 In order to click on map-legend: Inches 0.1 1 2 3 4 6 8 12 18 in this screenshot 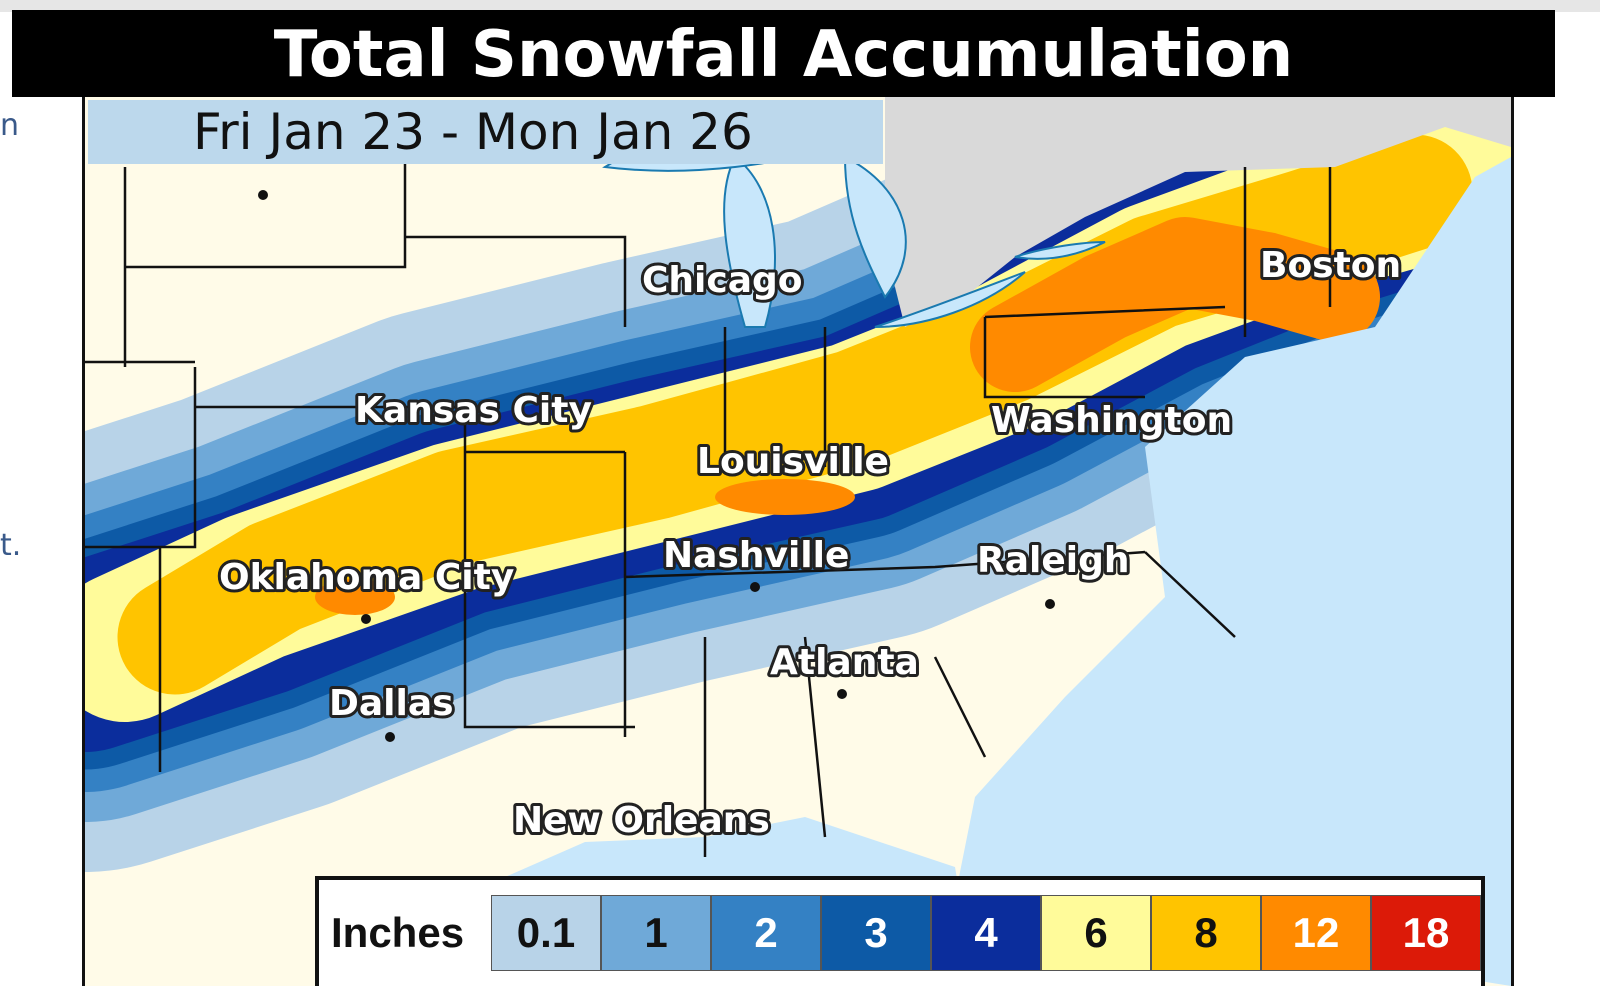, I will do `click(900, 931)`.